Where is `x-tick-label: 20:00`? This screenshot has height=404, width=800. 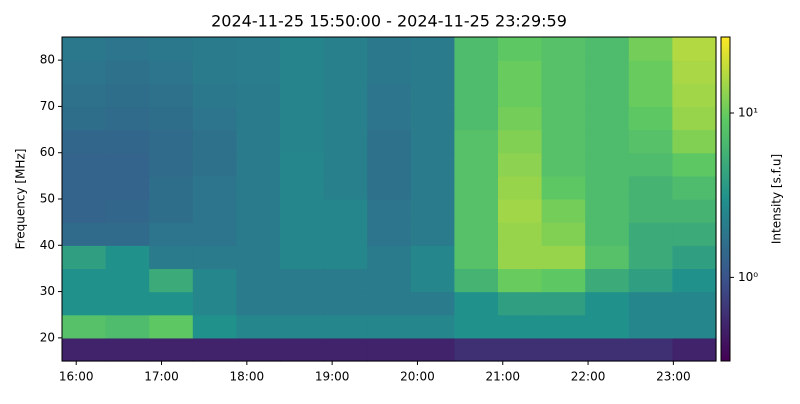
x-tick-label: 20:00 is located at coordinates (417, 377).